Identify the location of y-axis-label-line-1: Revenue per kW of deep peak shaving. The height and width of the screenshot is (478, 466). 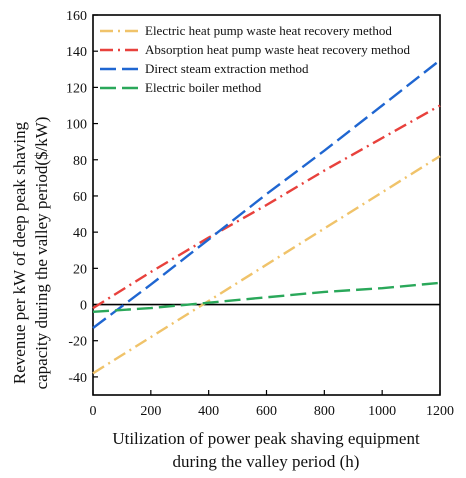
(19, 252).